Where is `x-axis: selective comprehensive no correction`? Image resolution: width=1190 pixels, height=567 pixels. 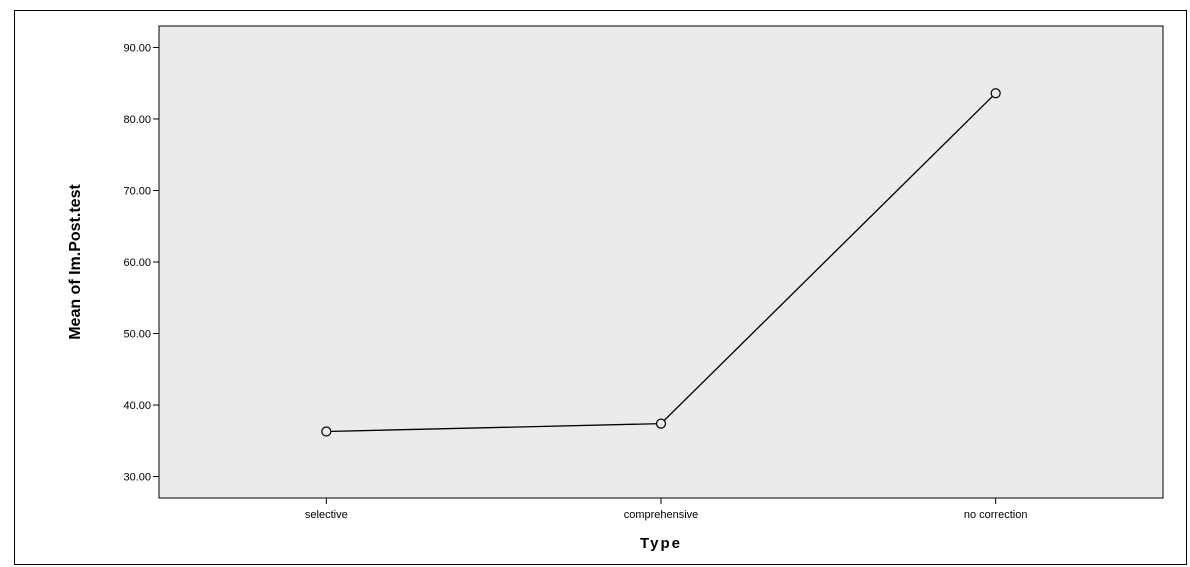
x-axis: selective comprehensive no correction is located at coordinates (666, 509).